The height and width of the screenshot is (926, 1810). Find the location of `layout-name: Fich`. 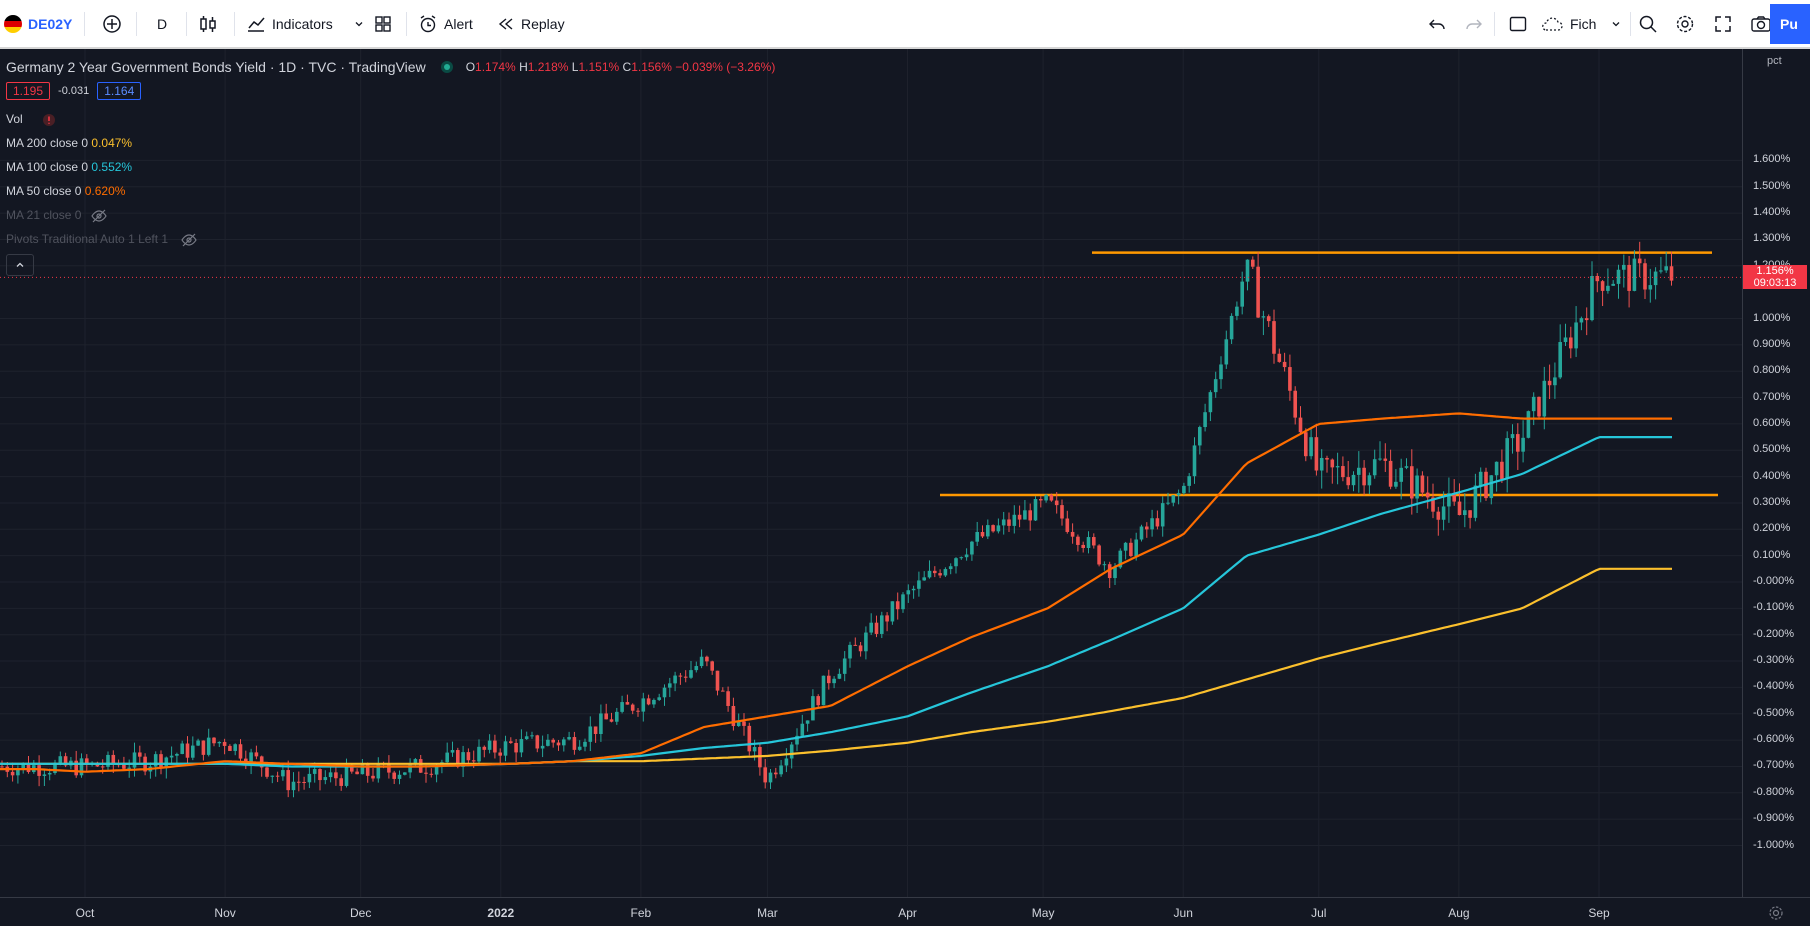

layout-name: Fich is located at coordinates (1583, 23).